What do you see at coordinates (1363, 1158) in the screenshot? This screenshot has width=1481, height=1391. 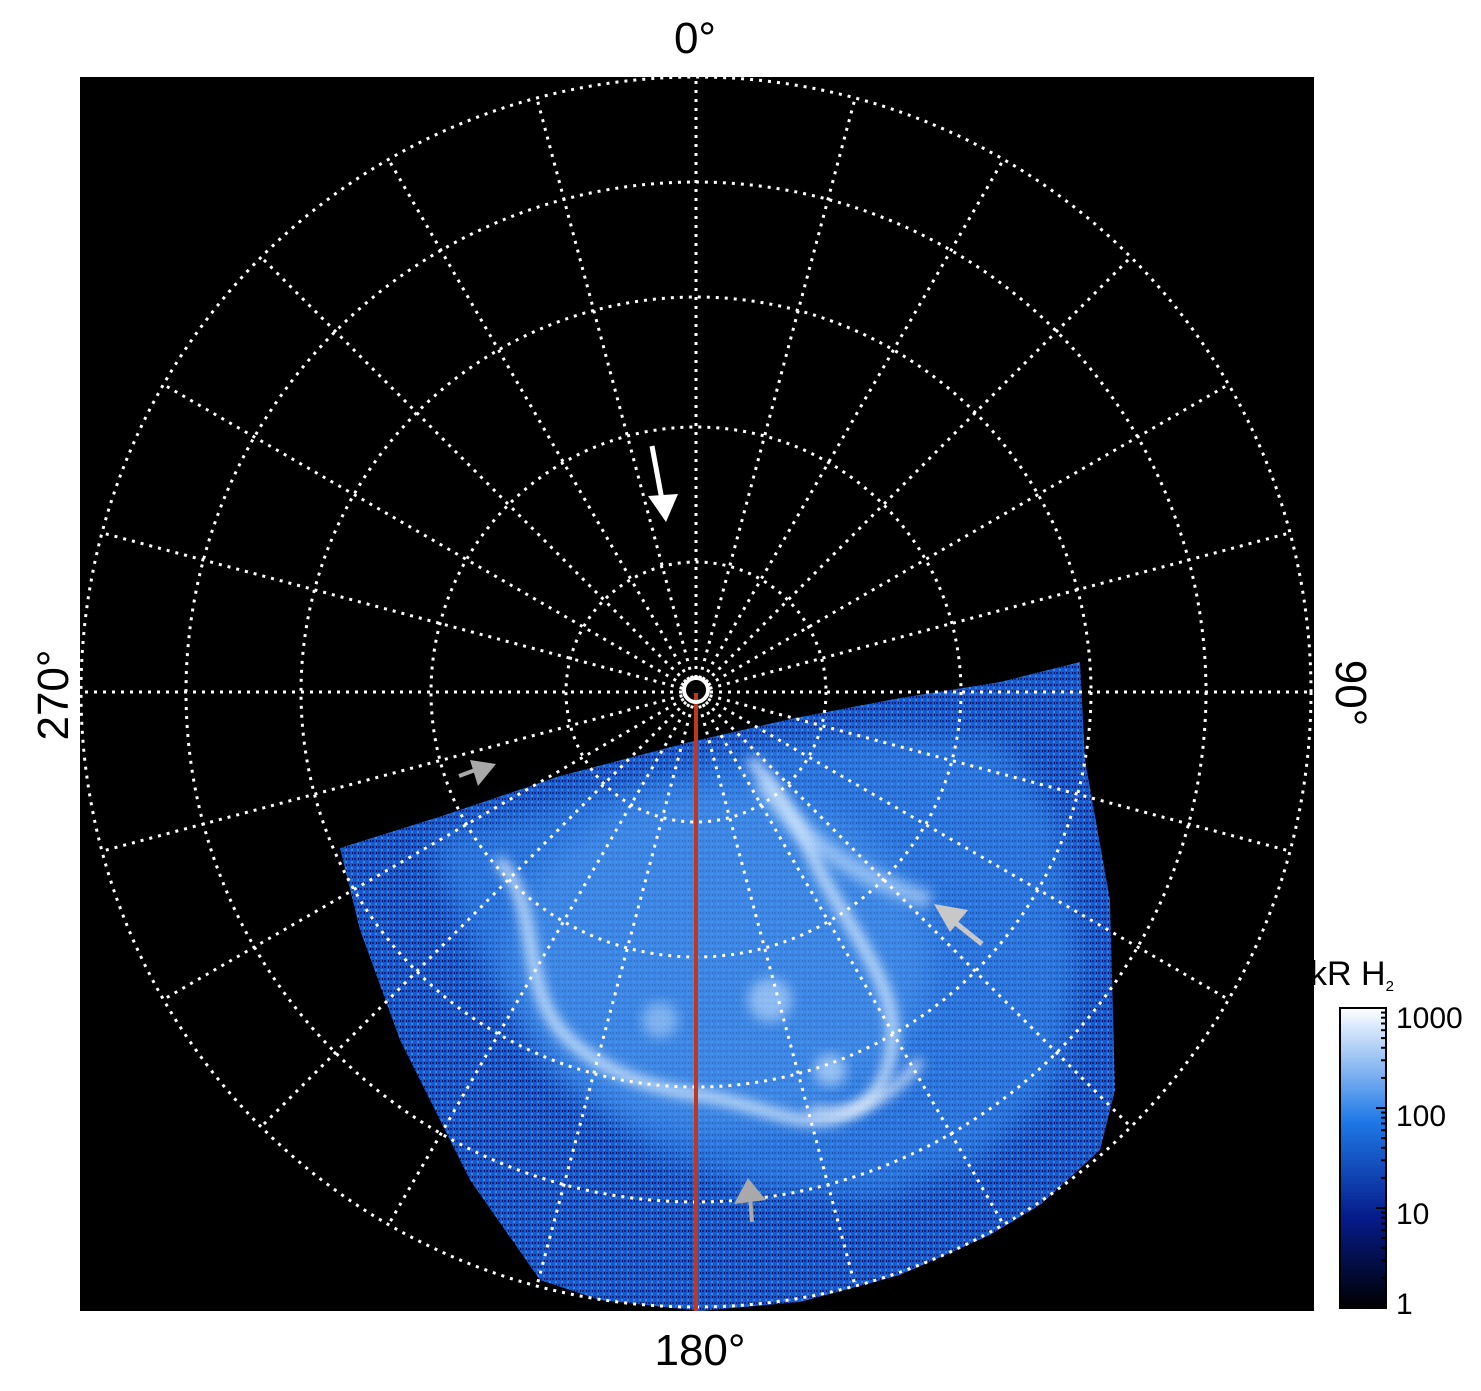 I see `colorbar` at bounding box center [1363, 1158].